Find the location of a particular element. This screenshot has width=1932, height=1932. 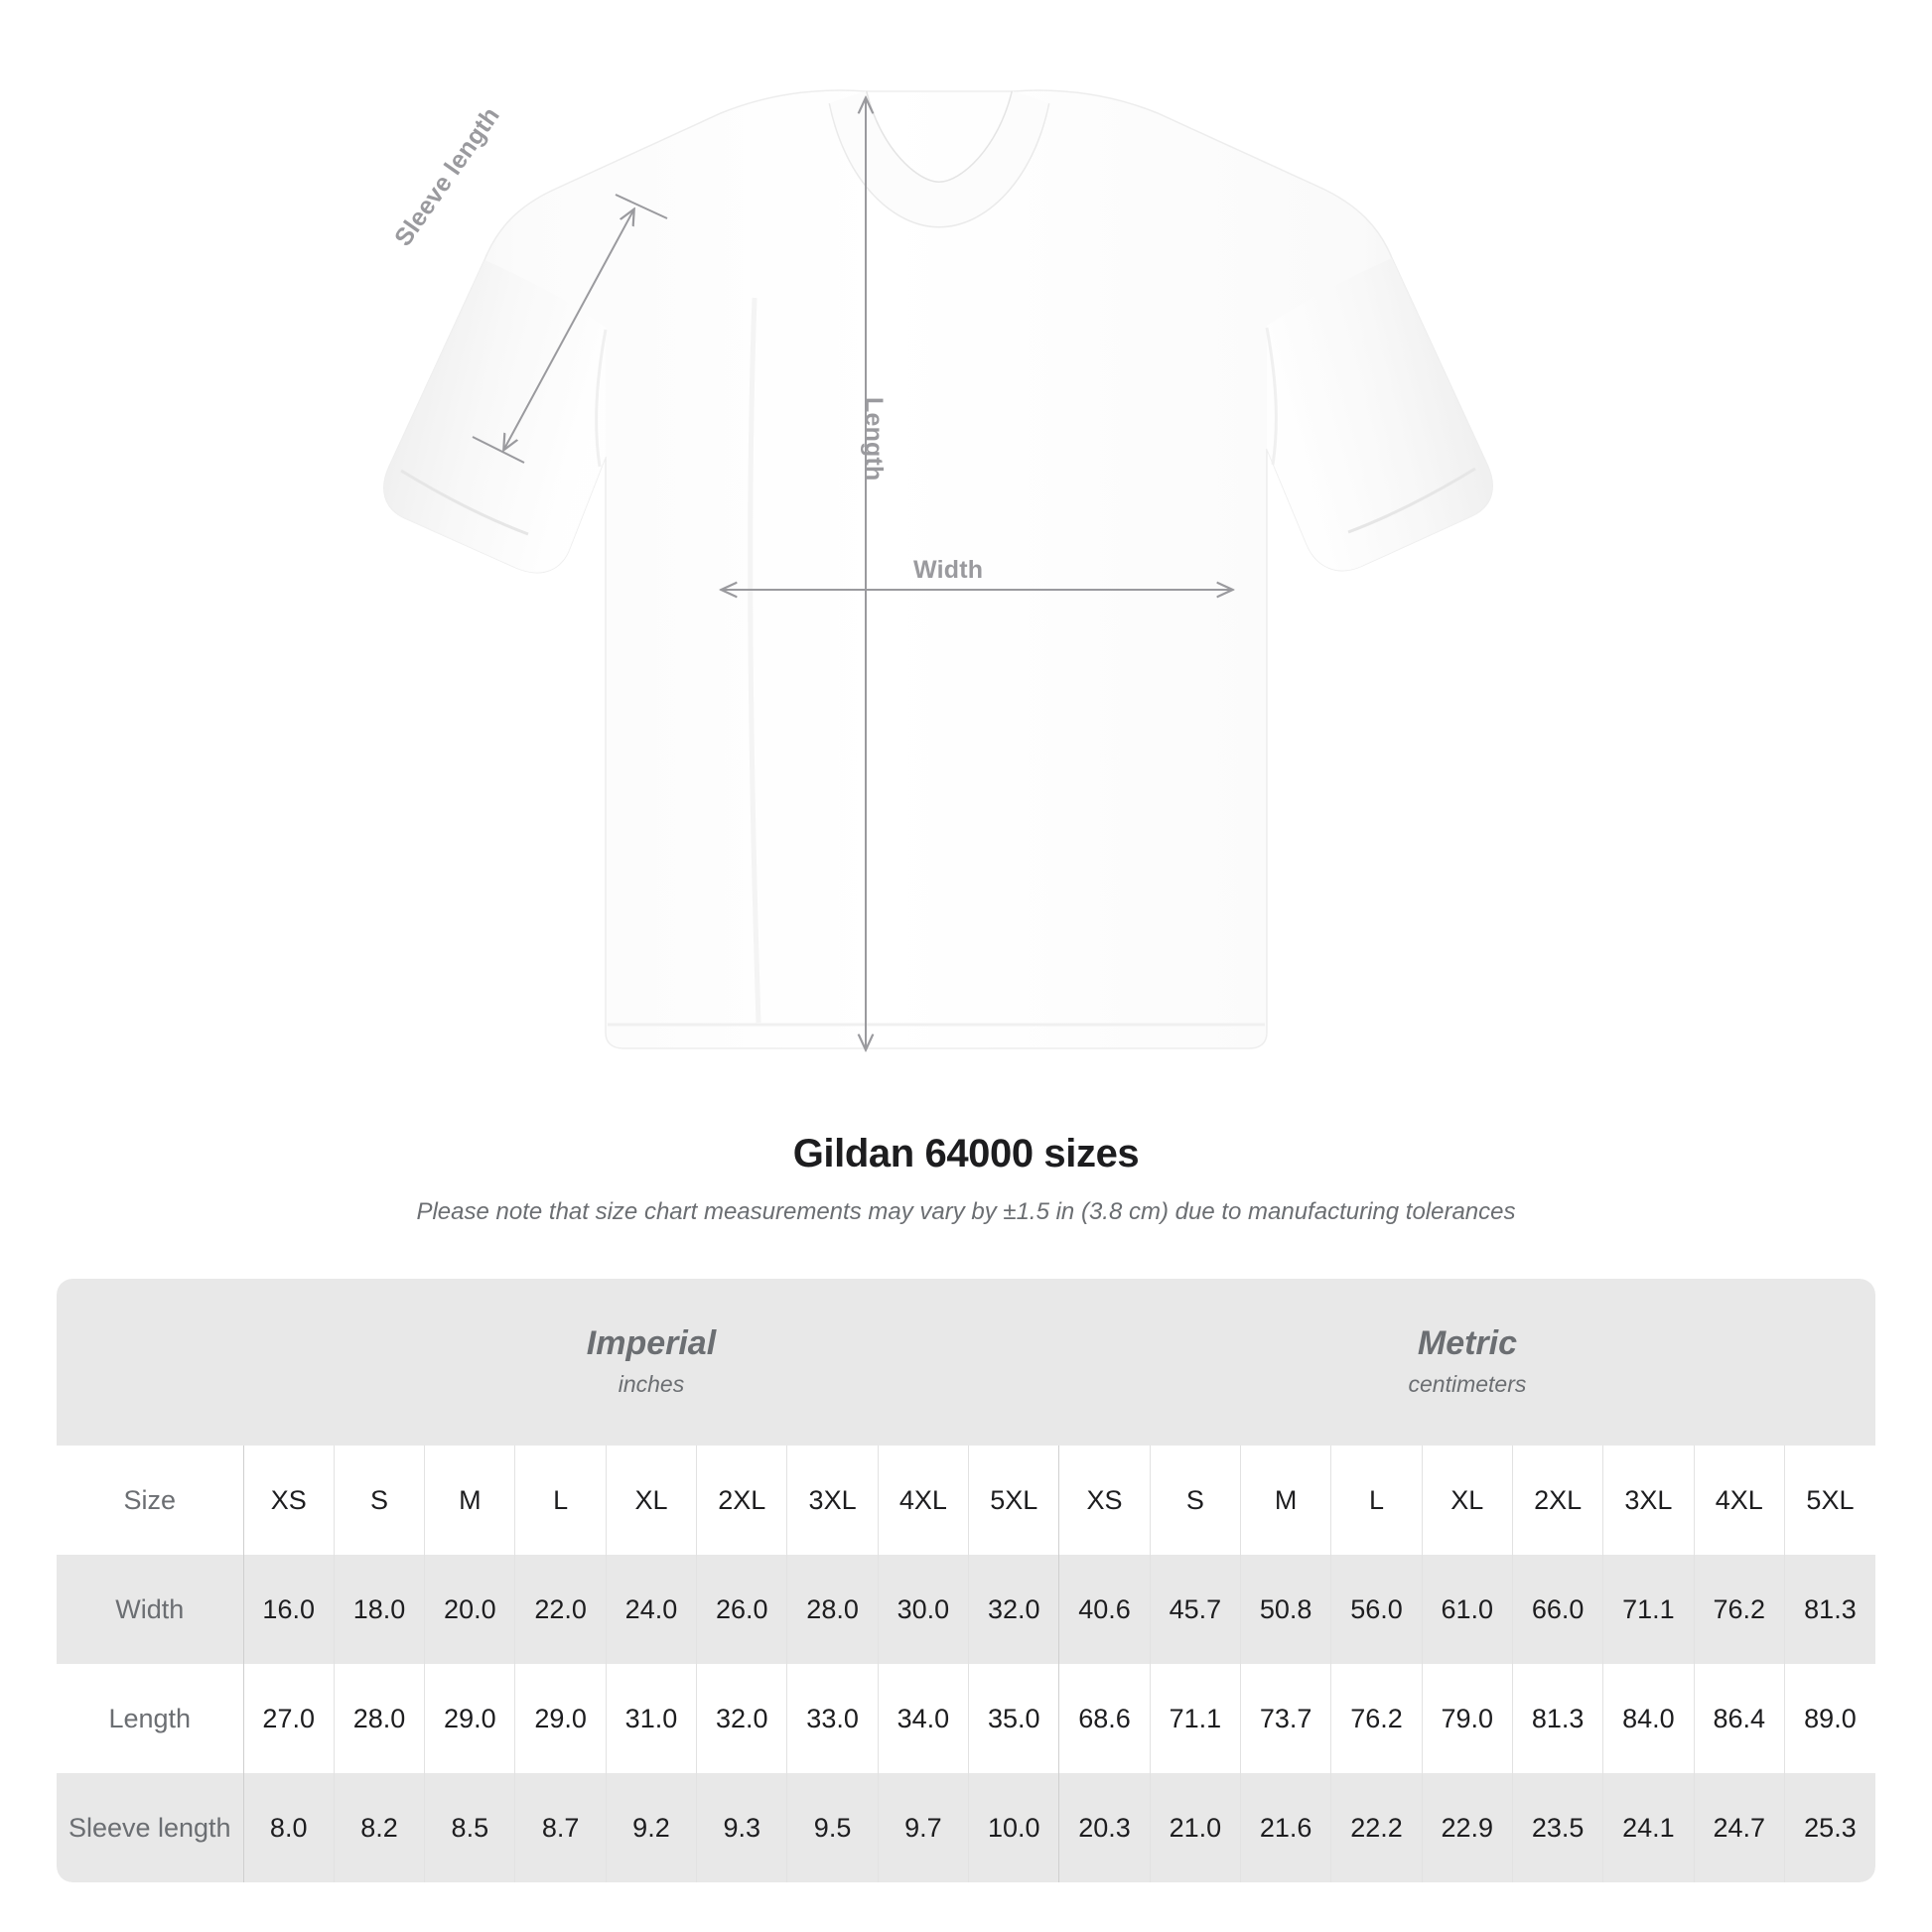

unit-metric-sub: centimeters is located at coordinates (1467, 1385).